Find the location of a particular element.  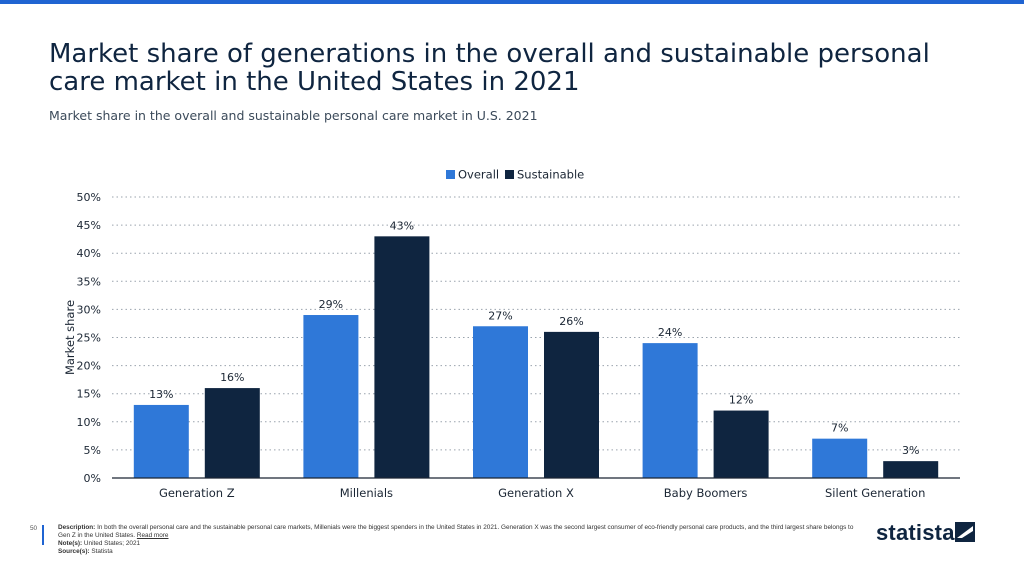

bar-overall-millenials is located at coordinates (331, 396).